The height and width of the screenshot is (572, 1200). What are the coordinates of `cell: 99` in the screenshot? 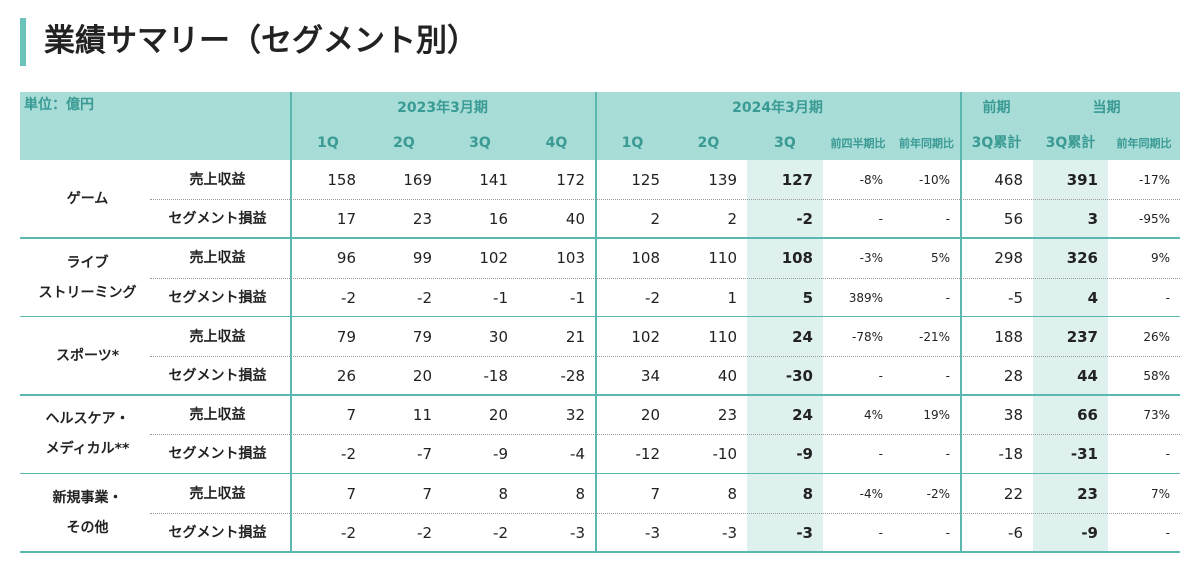 It's located at (422, 258).